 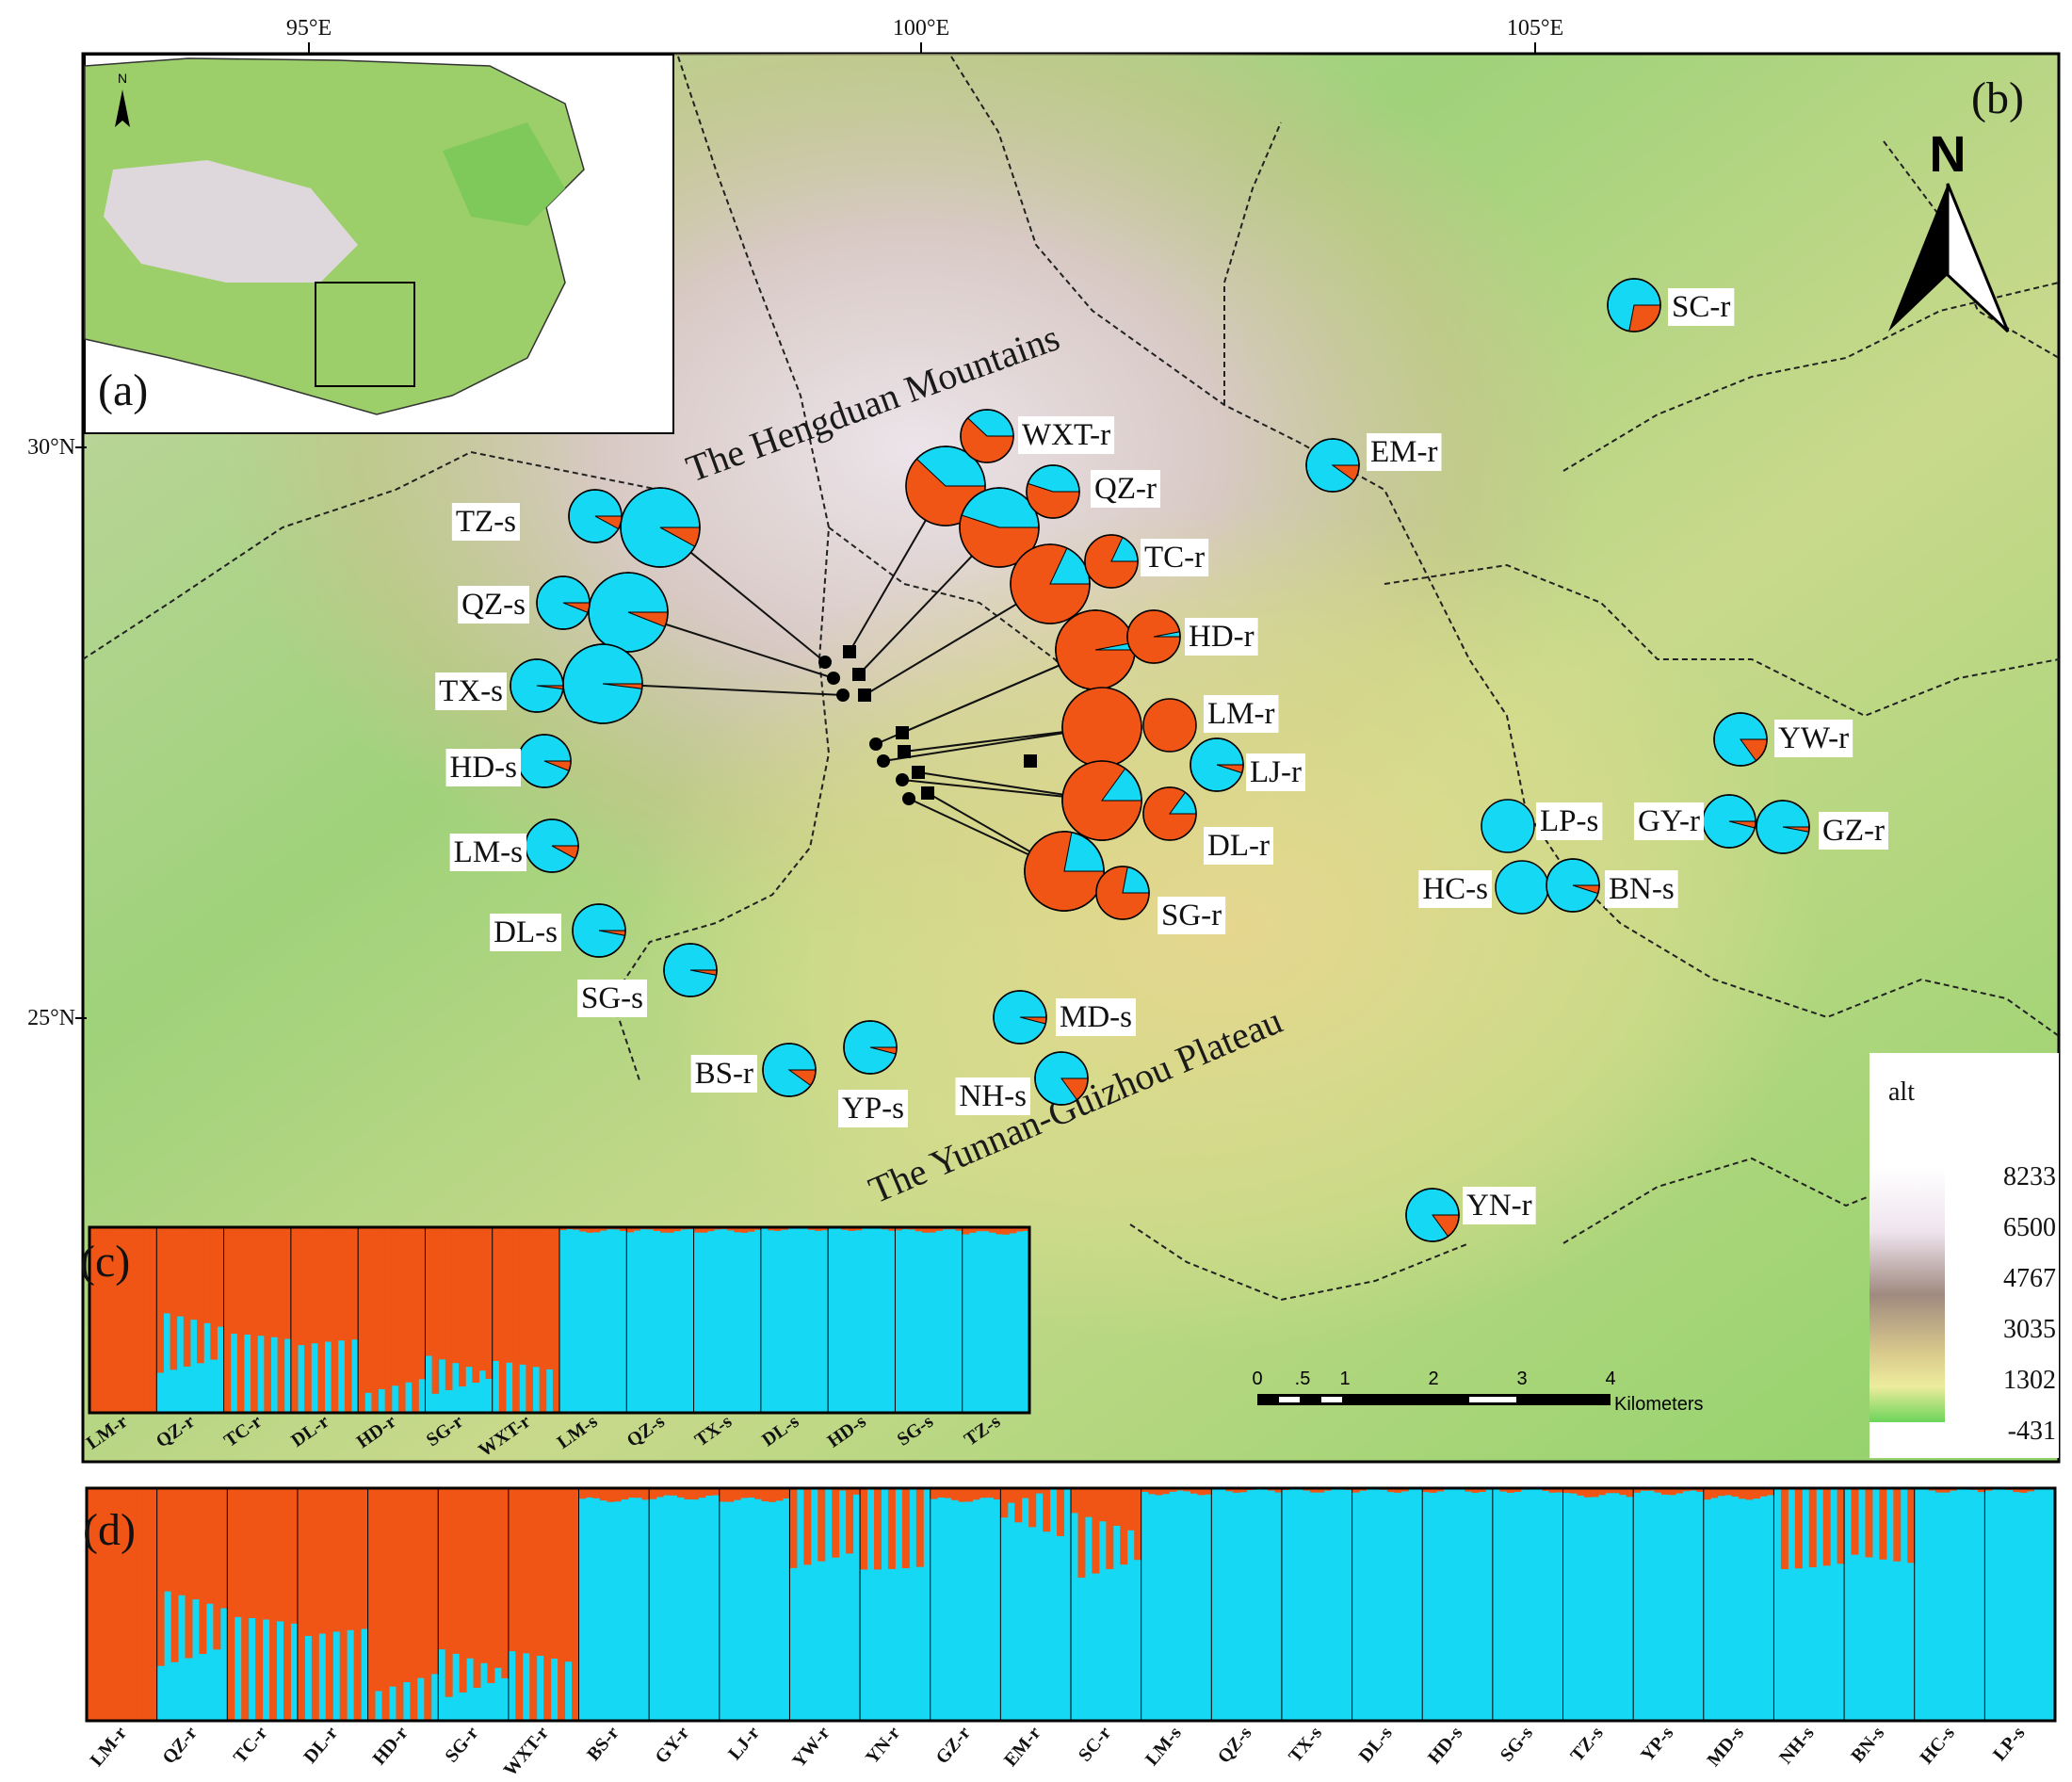 What do you see at coordinates (1517, 1744) in the screenshot?
I see `tick-SG-s: SG-s` at bounding box center [1517, 1744].